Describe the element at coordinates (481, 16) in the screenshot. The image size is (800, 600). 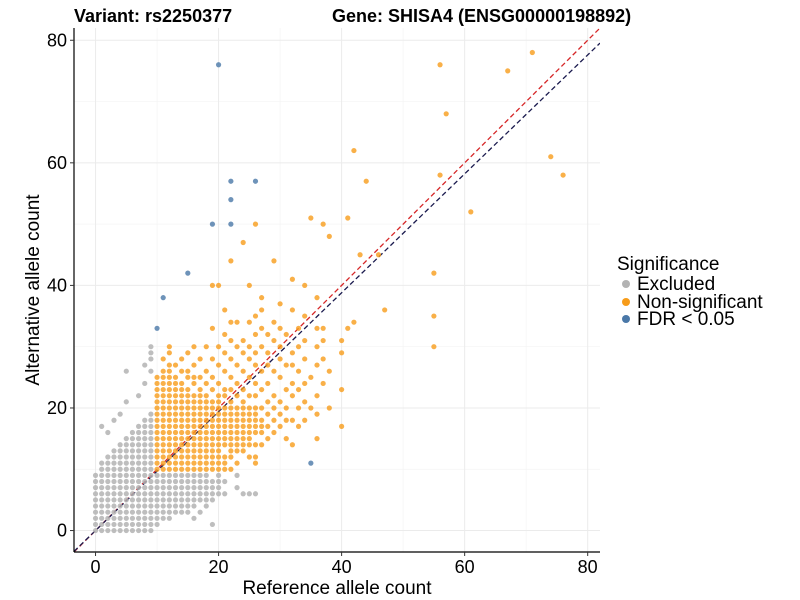
I see `gene-title: Gene: SHISA4 (ENSG00000198892)` at that location.